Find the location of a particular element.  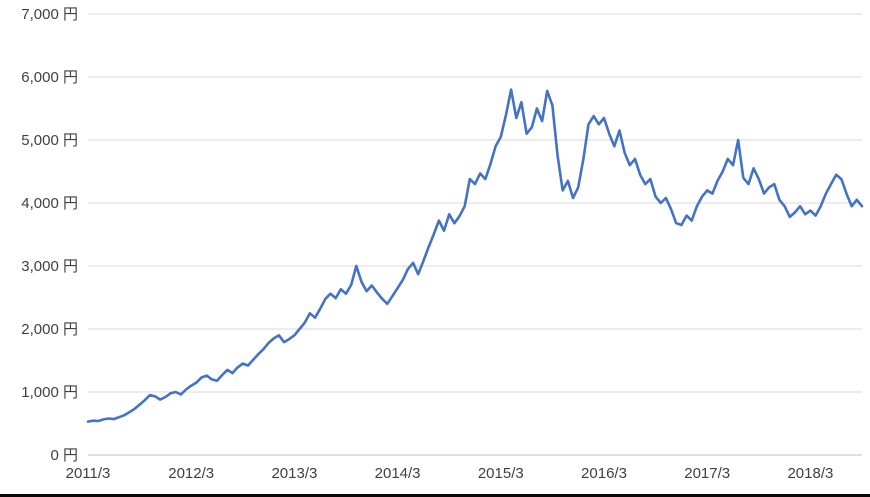

x-axis-tick-label: 2013/3 is located at coordinates (294, 473).